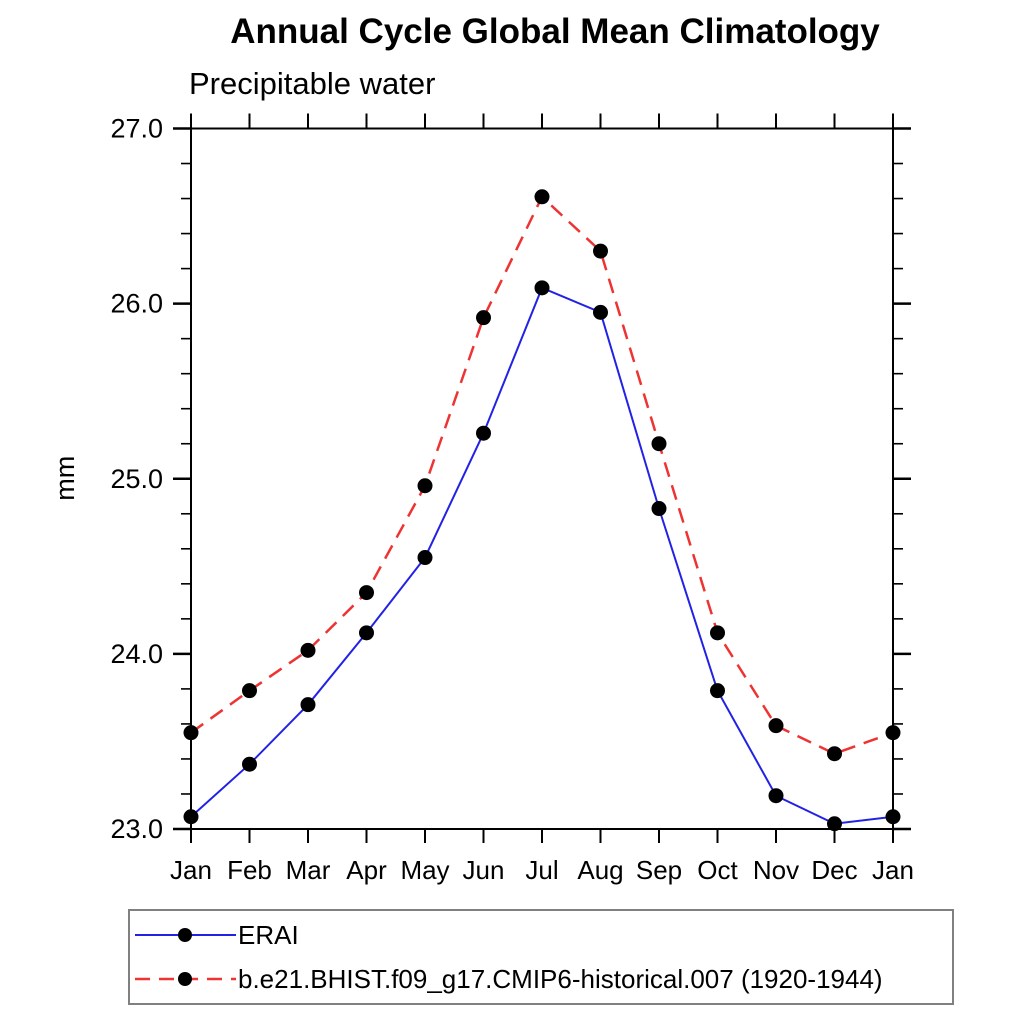 The image size is (1024, 1024). I want to click on x-tick-label: Apr, so click(366, 870).